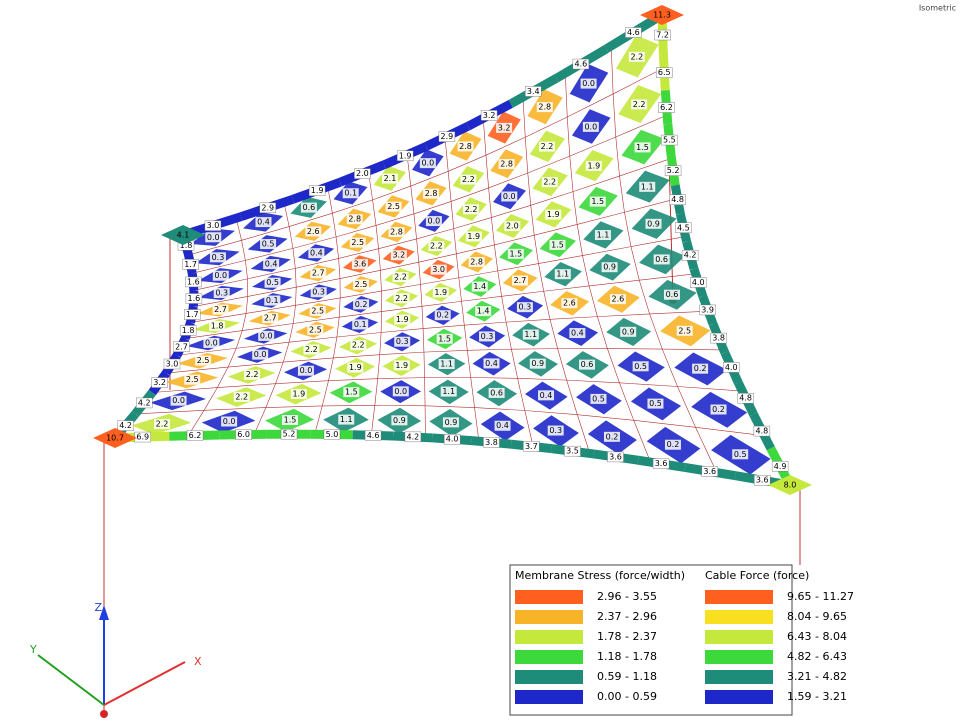 The image size is (960, 720). What do you see at coordinates (405, 155) in the screenshot?
I see `cable-label: 1.9` at bounding box center [405, 155].